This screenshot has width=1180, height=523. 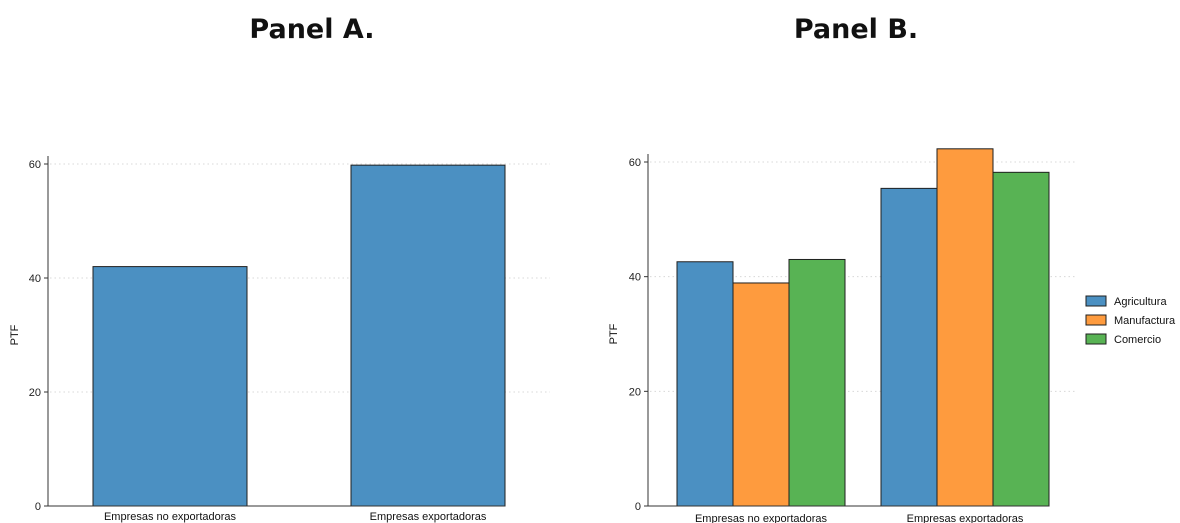 What do you see at coordinates (35, 279) in the screenshot?
I see `y-tick-label-0-2: 40` at bounding box center [35, 279].